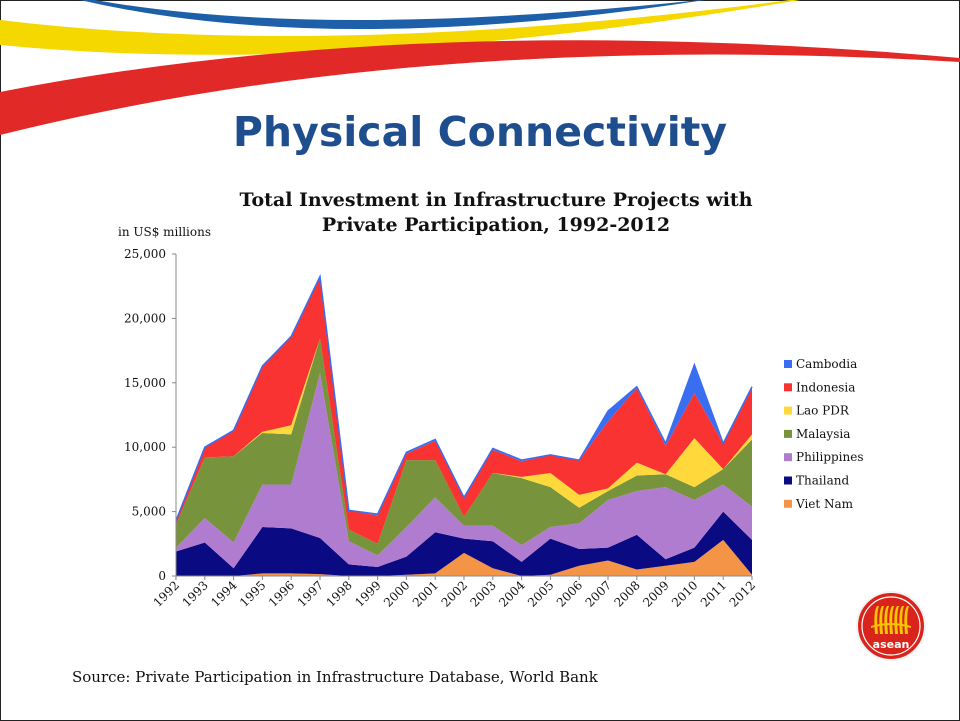 This screenshot has width=960, height=721. I want to click on x-tick-label: 2003, so click(482, 593).